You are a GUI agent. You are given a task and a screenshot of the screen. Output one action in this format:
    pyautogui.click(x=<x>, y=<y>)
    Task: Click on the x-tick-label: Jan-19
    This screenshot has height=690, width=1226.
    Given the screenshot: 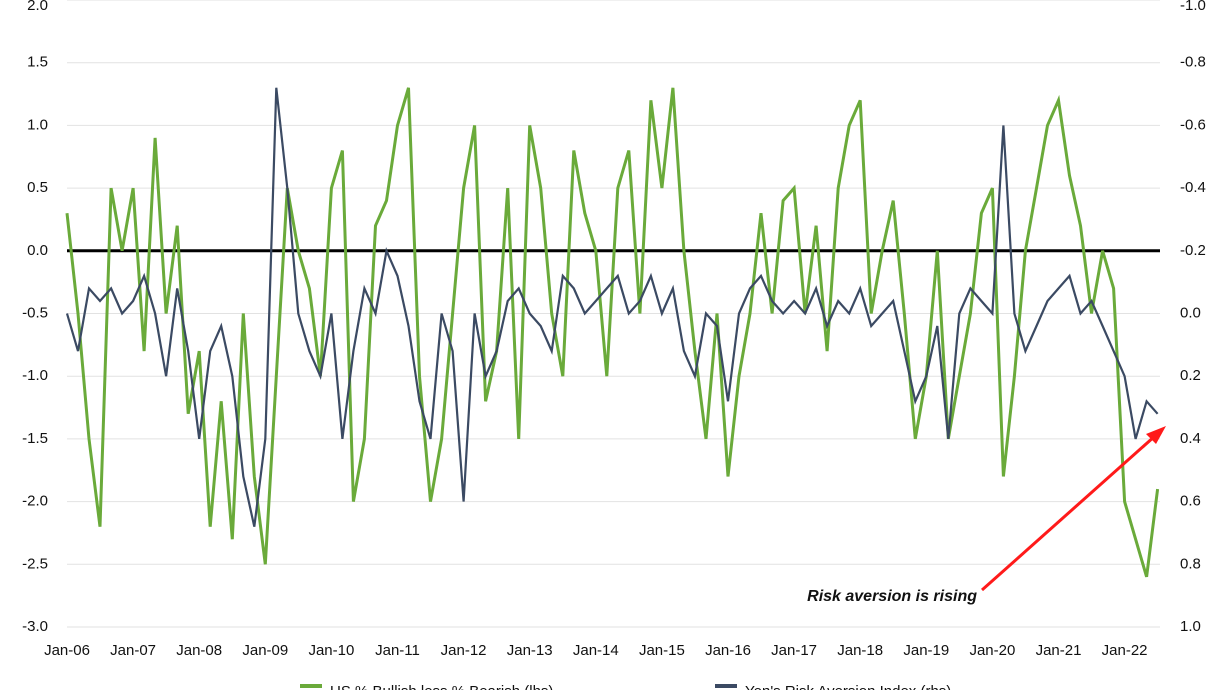 What is the action you would take?
    pyautogui.click(x=926, y=650)
    